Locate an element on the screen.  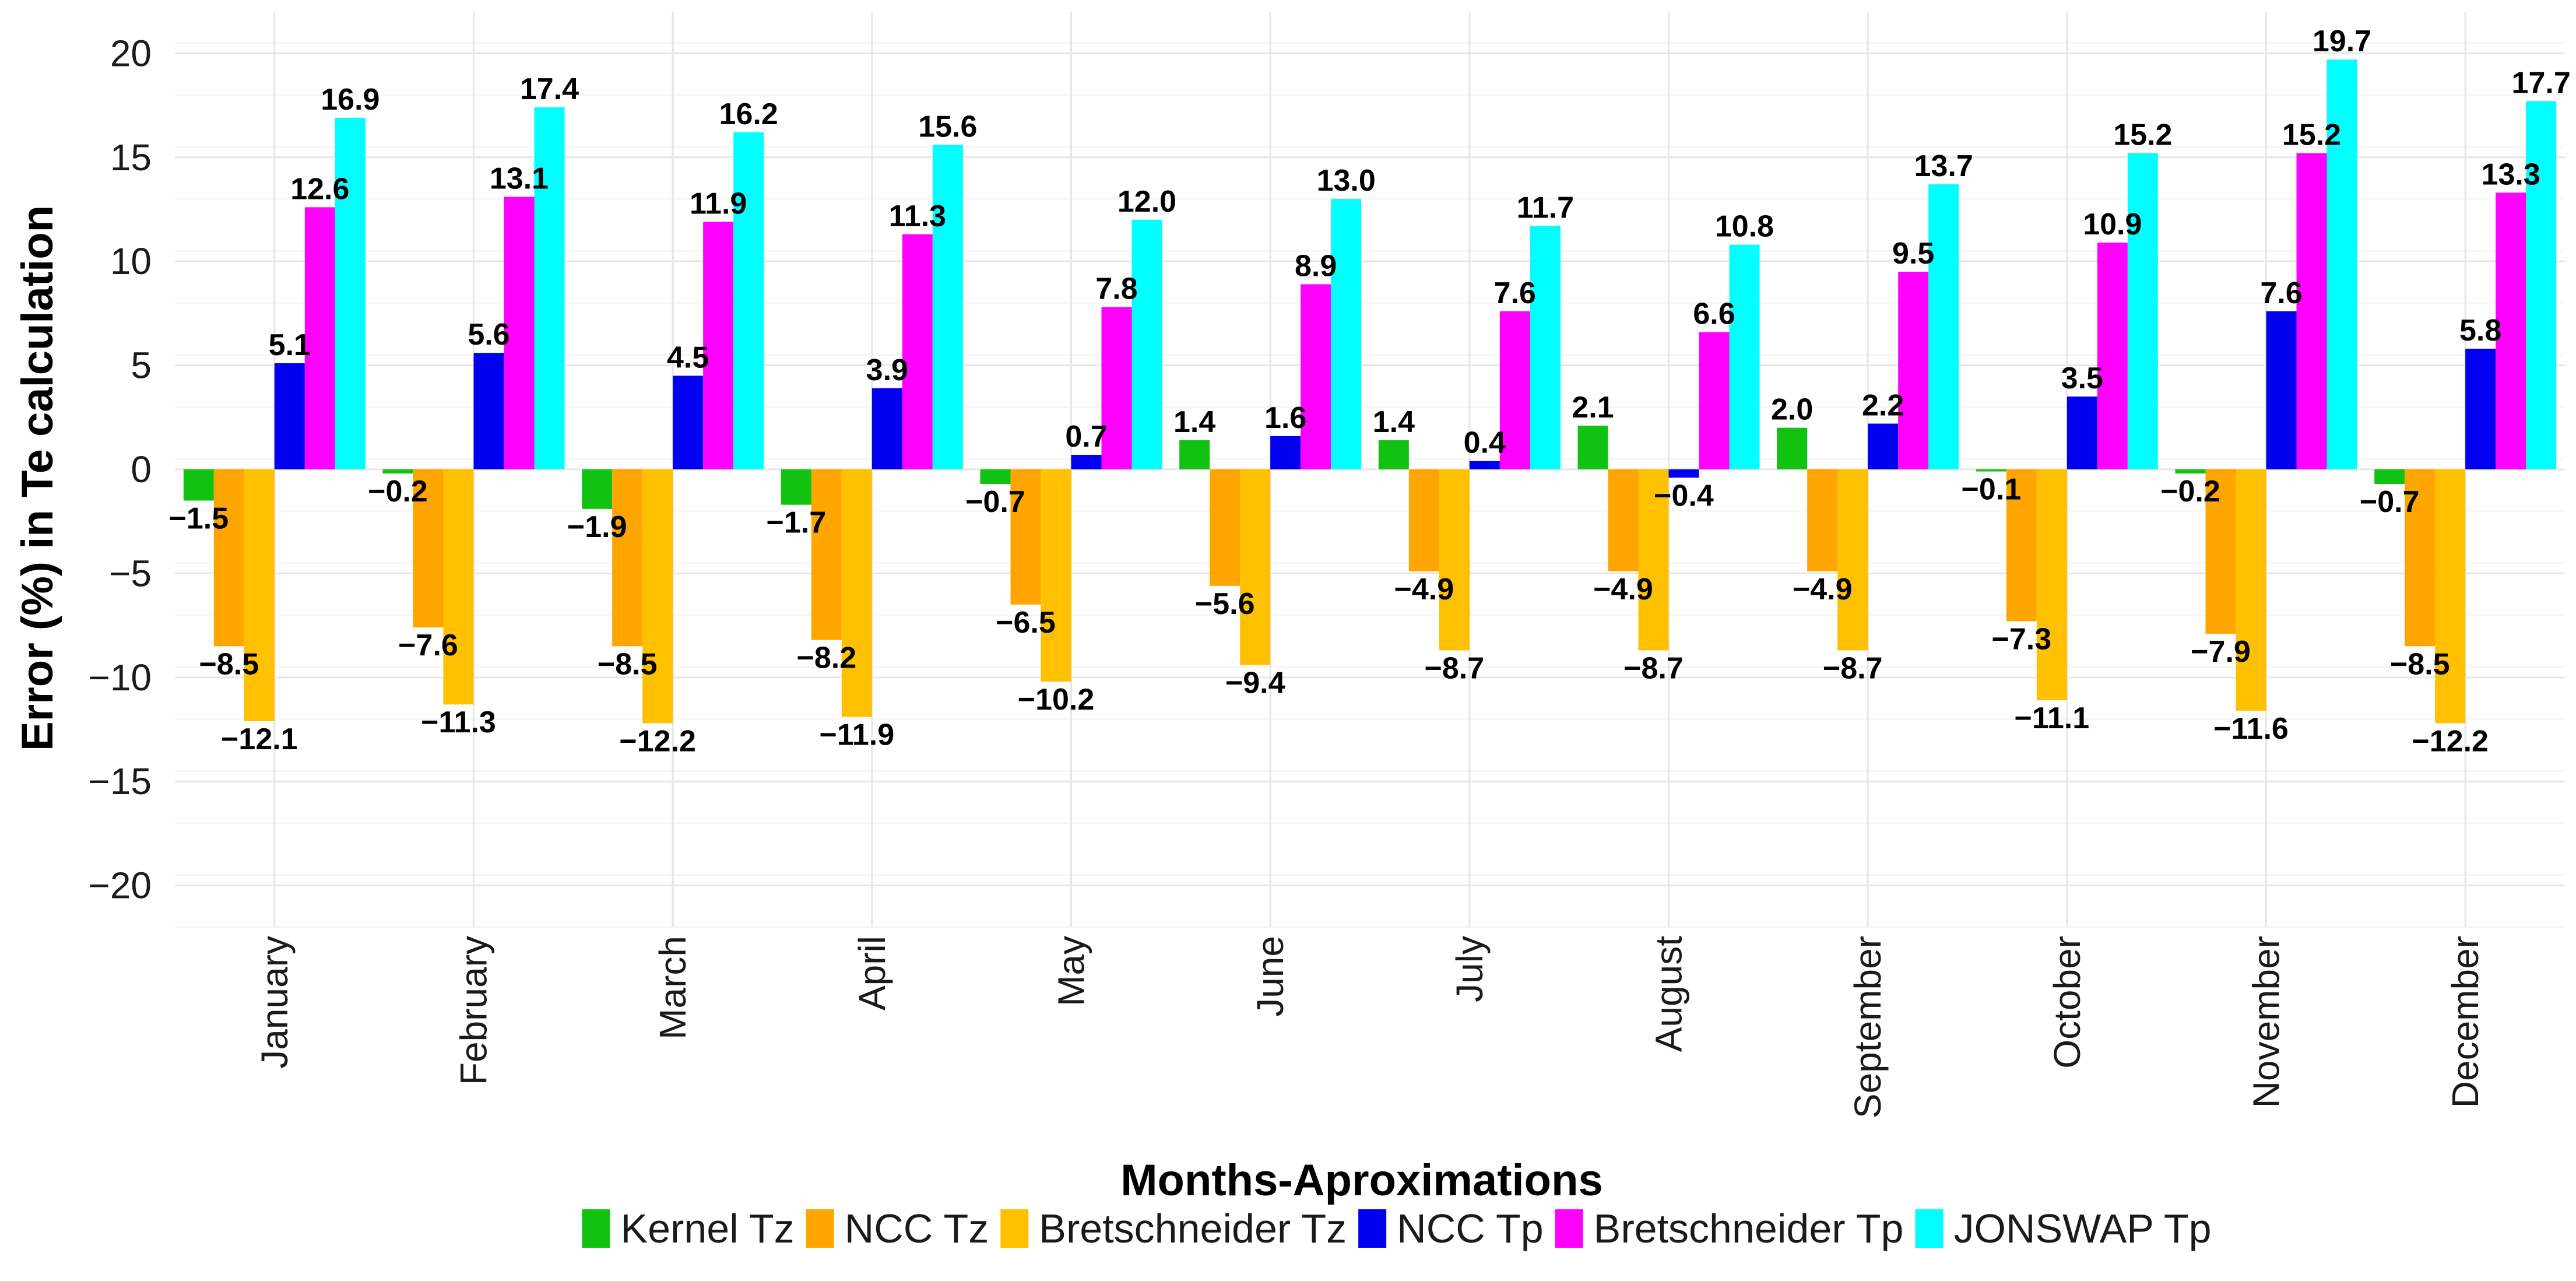
y-tick-label: 0 is located at coordinates (141, 469).